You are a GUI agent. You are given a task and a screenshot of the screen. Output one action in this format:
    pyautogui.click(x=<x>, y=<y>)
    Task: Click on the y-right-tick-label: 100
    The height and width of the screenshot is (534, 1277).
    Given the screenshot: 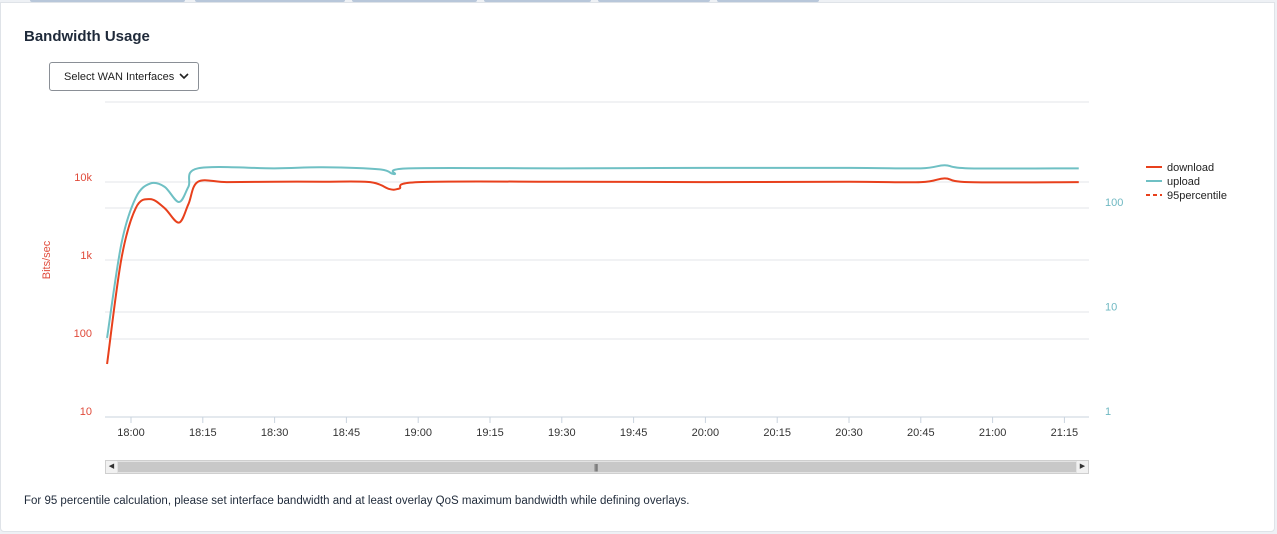 What is the action you would take?
    pyautogui.click(x=1114, y=203)
    